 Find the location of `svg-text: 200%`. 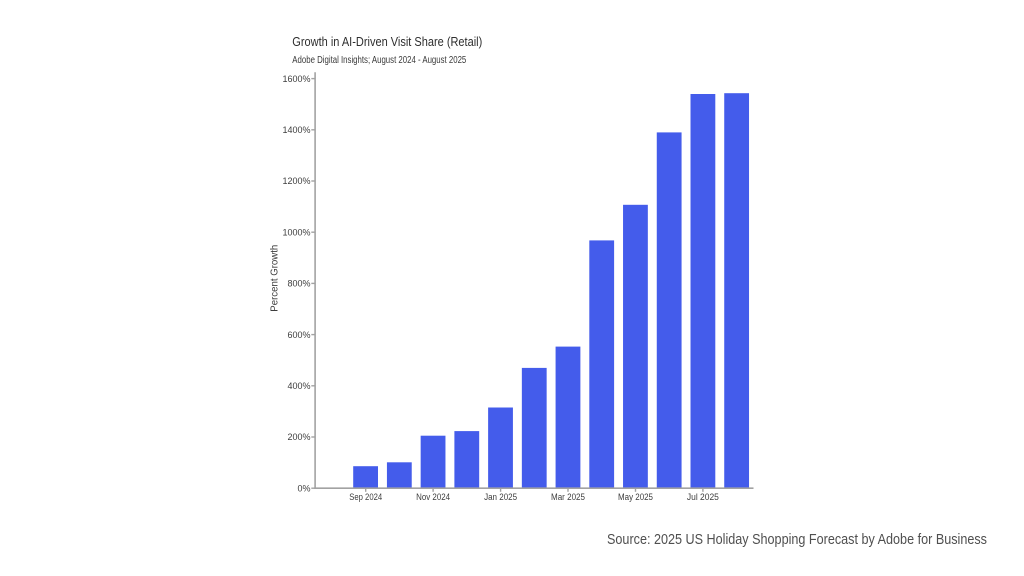

svg-text: 200% is located at coordinates (298, 437).